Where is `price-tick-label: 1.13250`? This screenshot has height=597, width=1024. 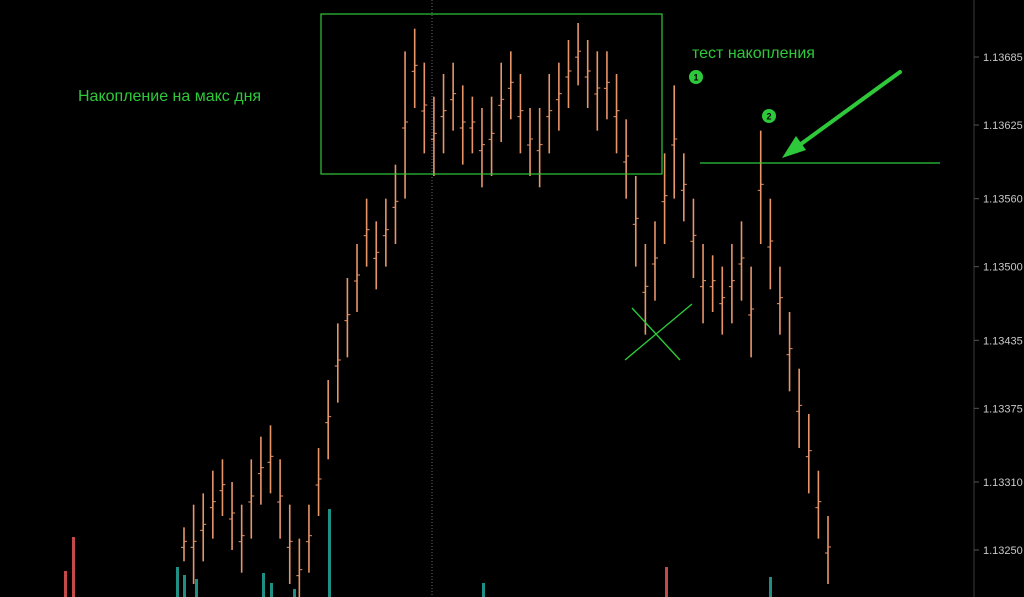 price-tick-label: 1.13250 is located at coordinates (1003, 551).